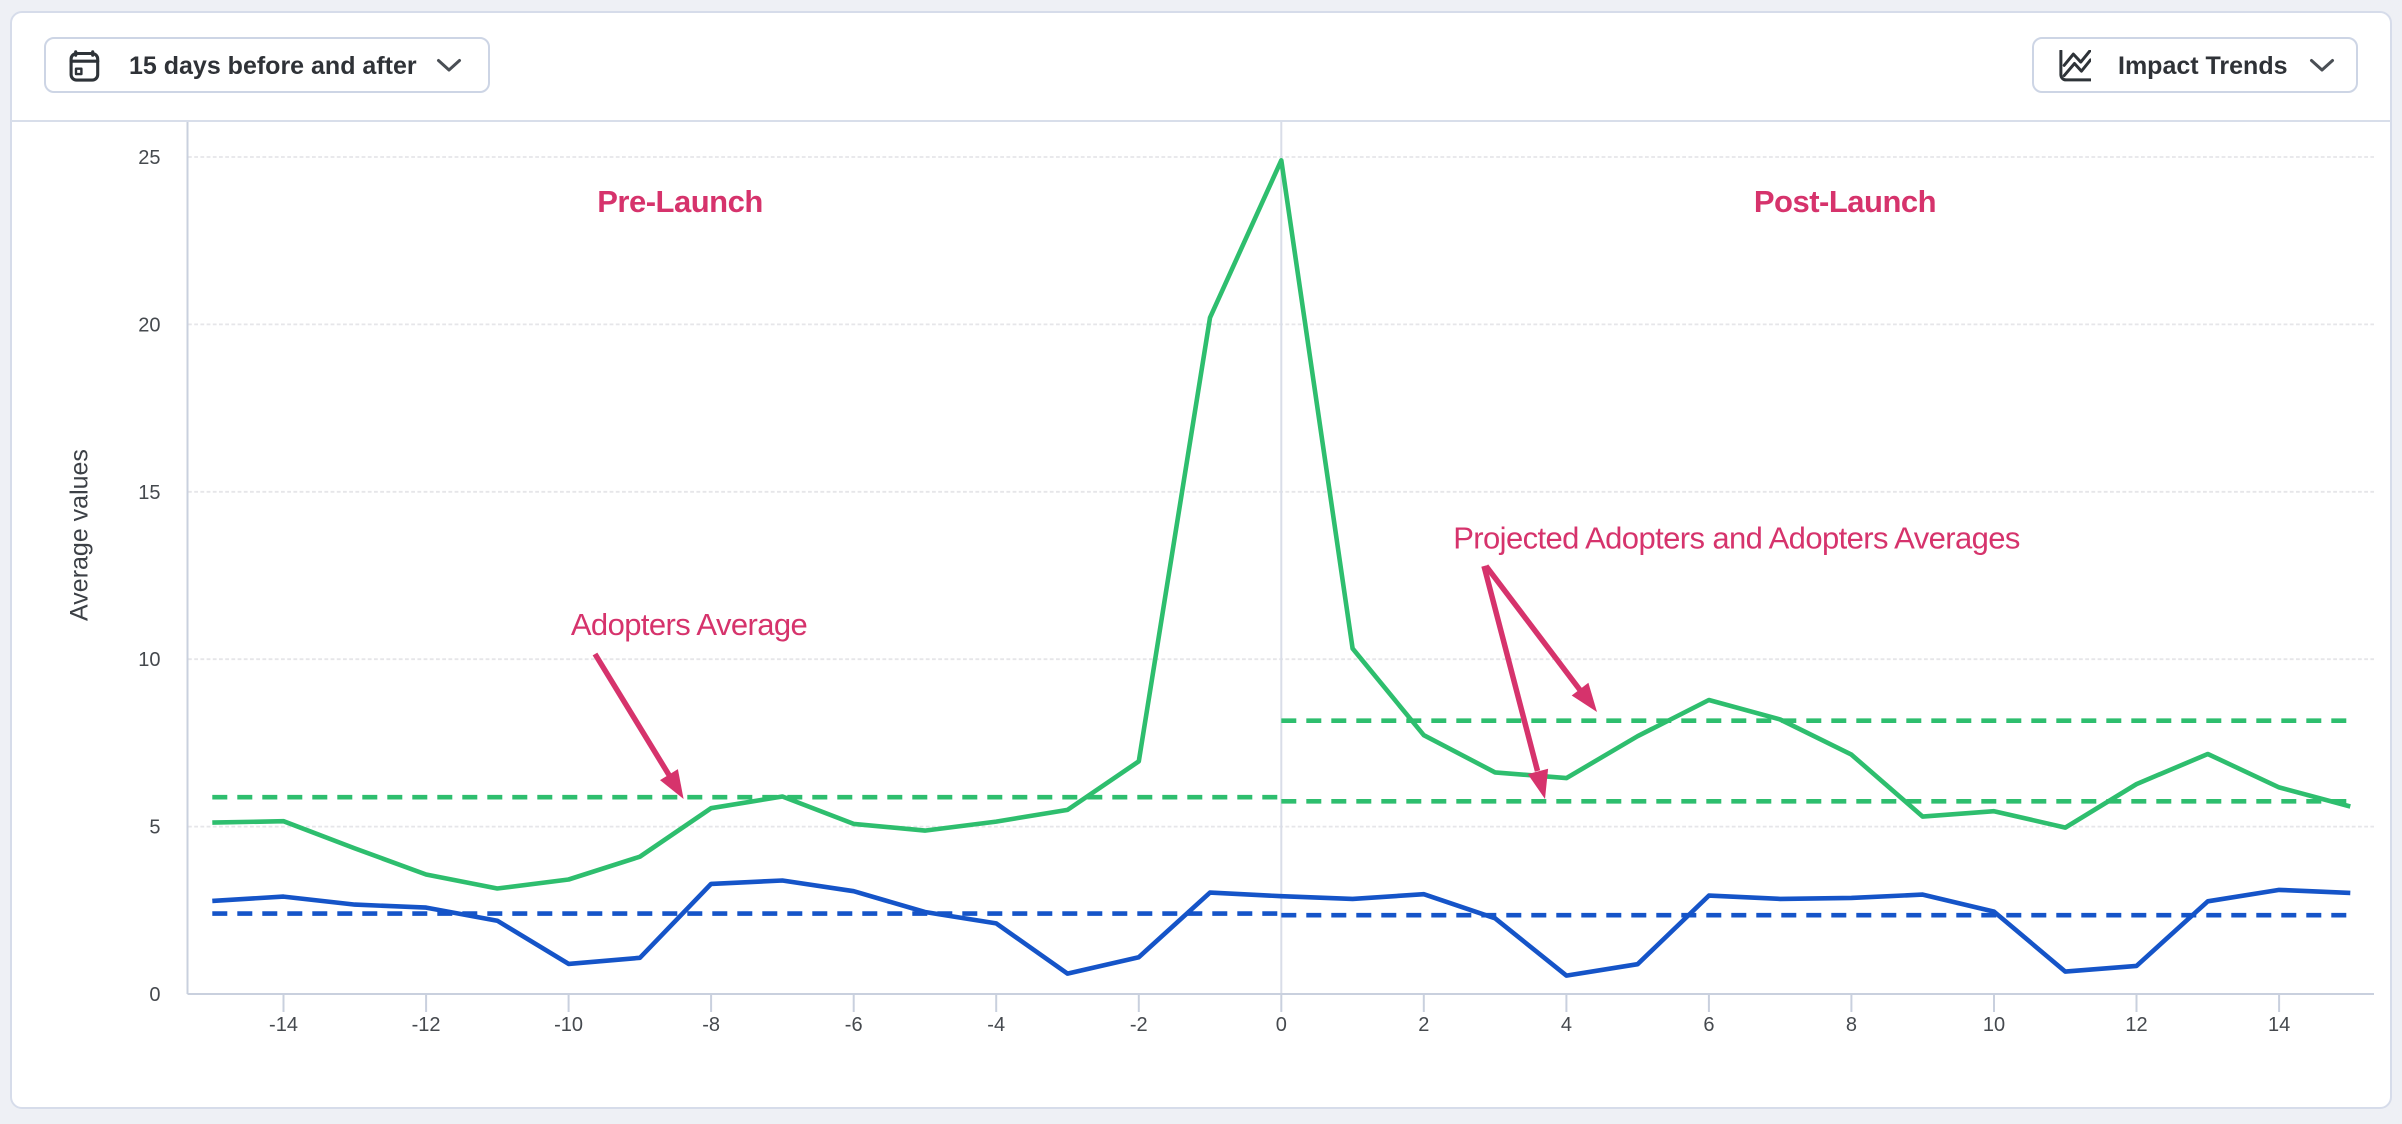  Describe the element at coordinates (568, 1025) in the screenshot. I see `svg-text: -10` at that location.